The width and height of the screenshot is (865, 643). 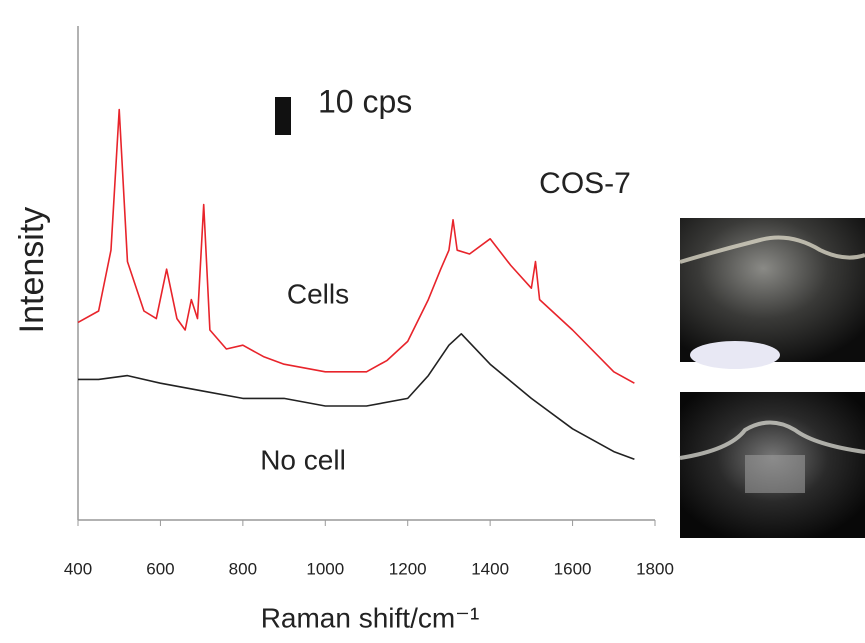 I want to click on x-tick-label: 600, so click(x=160, y=568).